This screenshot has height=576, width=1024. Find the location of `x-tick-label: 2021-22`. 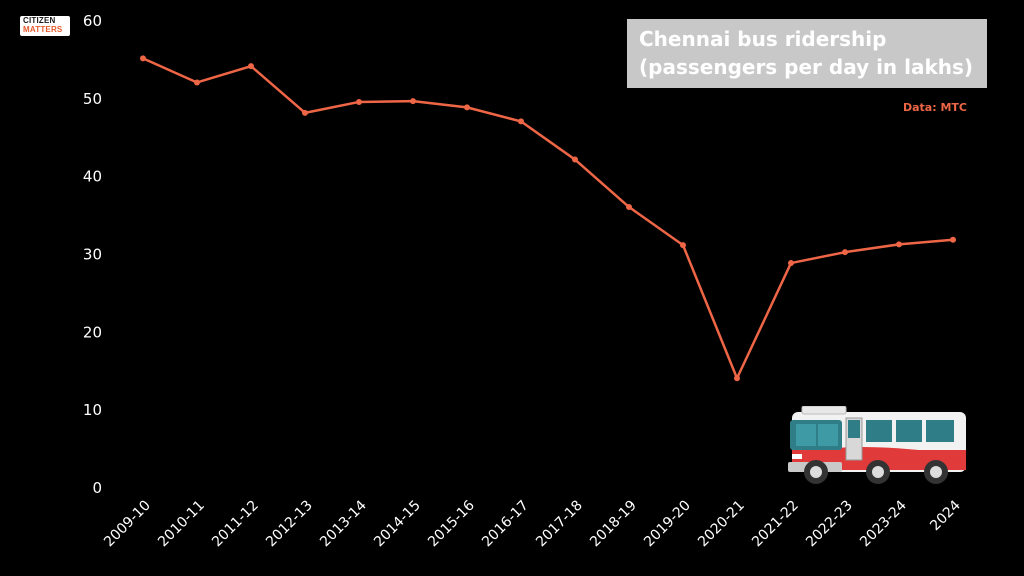

x-tick-label: 2021-22 is located at coordinates (775, 524).